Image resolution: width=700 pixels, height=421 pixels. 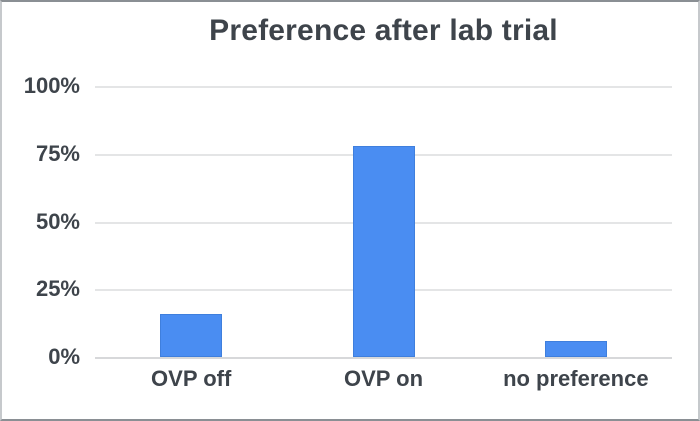 I want to click on y-tick-label-0%: 0%, so click(x=64, y=356).